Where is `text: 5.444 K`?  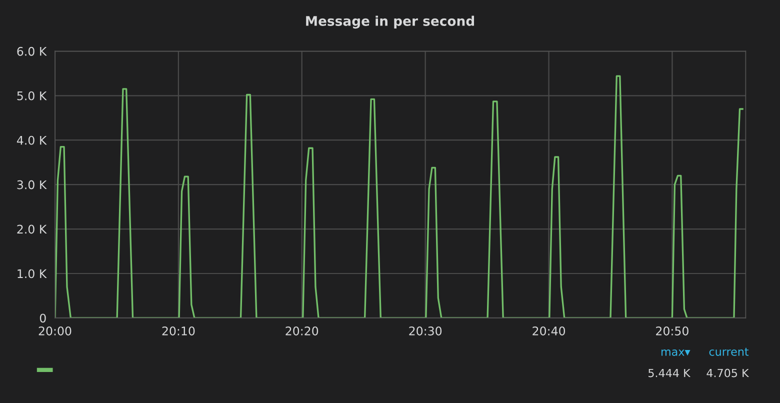
text: 5.444 K is located at coordinates (669, 373).